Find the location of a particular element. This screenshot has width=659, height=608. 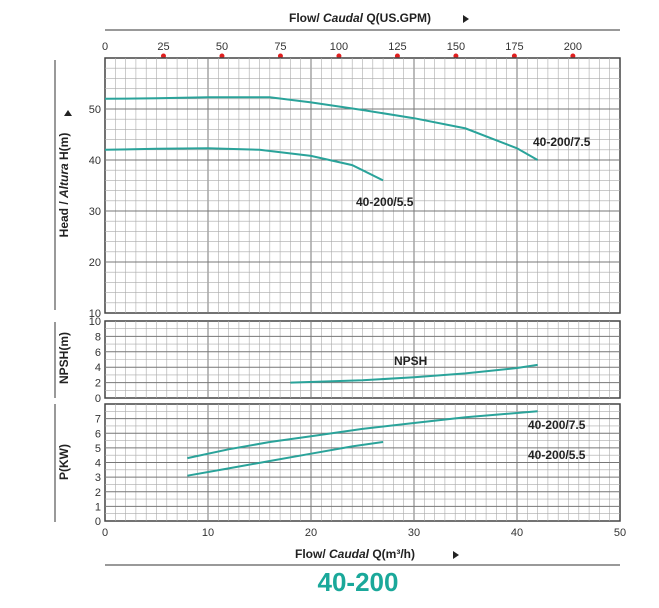

head-axis-arrow-icon is located at coordinates (68, 113).